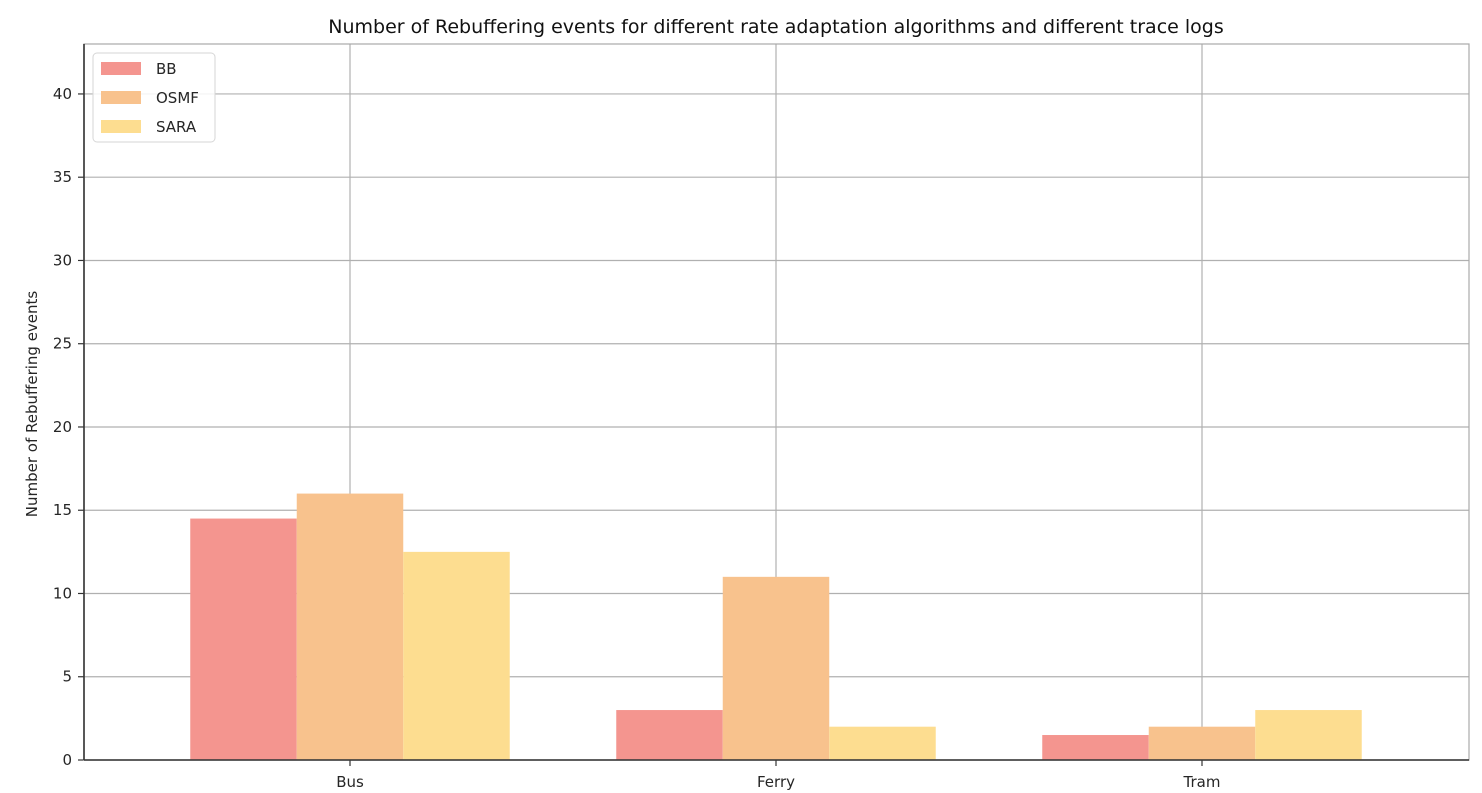 Image resolution: width=1482 pixels, height=793 pixels. Describe the element at coordinates (67, 760) in the screenshot. I see `y-tick-label: 0` at that location.